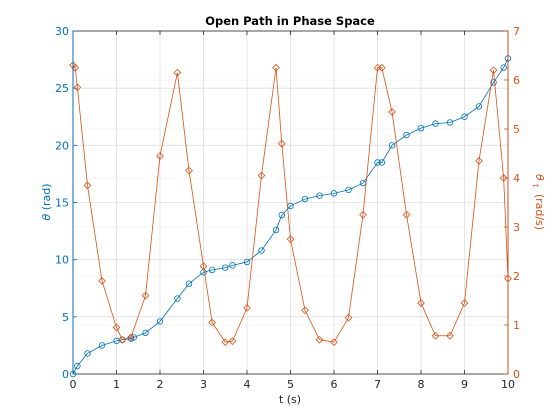  I want to click on right-y-tick-label: 7, so click(516, 31).